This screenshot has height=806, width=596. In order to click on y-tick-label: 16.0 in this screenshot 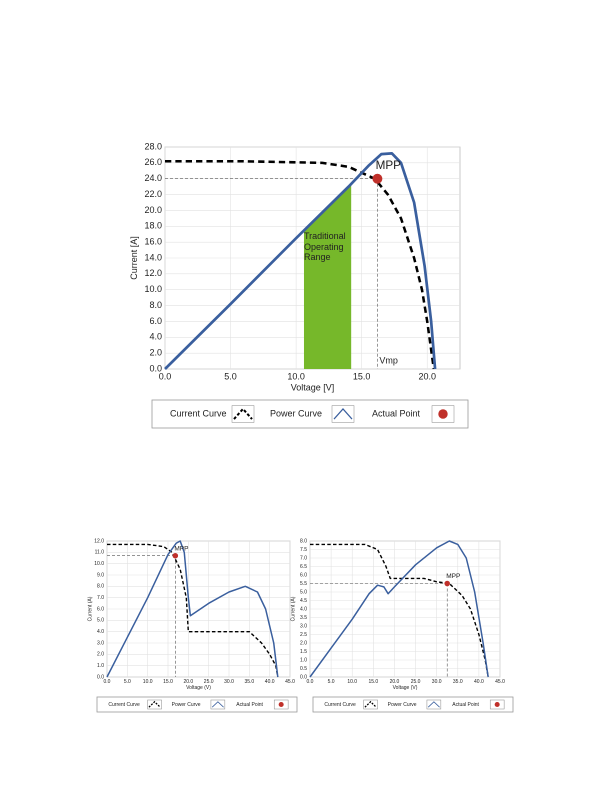, I will do `click(153, 242)`.